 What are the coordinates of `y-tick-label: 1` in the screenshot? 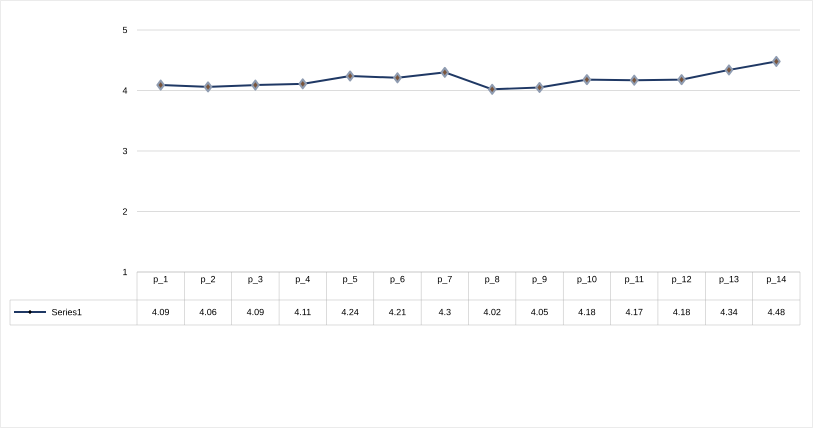 It's located at (125, 272).